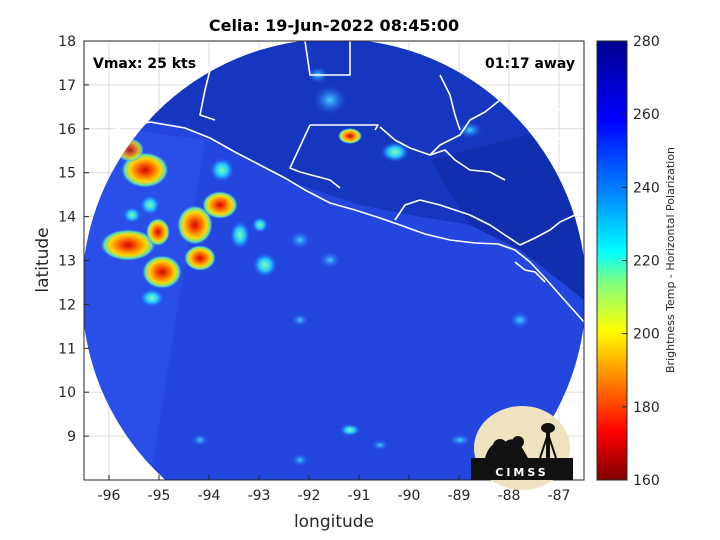 This screenshot has height=540, width=720. What do you see at coordinates (309, 496) in the screenshot?
I see `x-tick-label: -92` at bounding box center [309, 496].